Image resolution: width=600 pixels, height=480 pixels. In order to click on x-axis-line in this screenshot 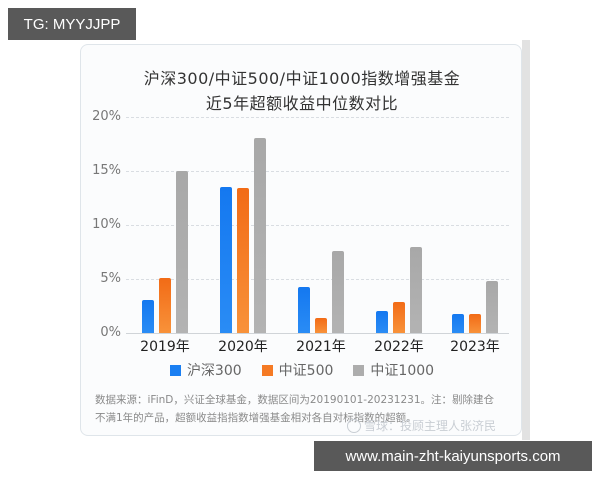, I will do `click(317, 333)`.